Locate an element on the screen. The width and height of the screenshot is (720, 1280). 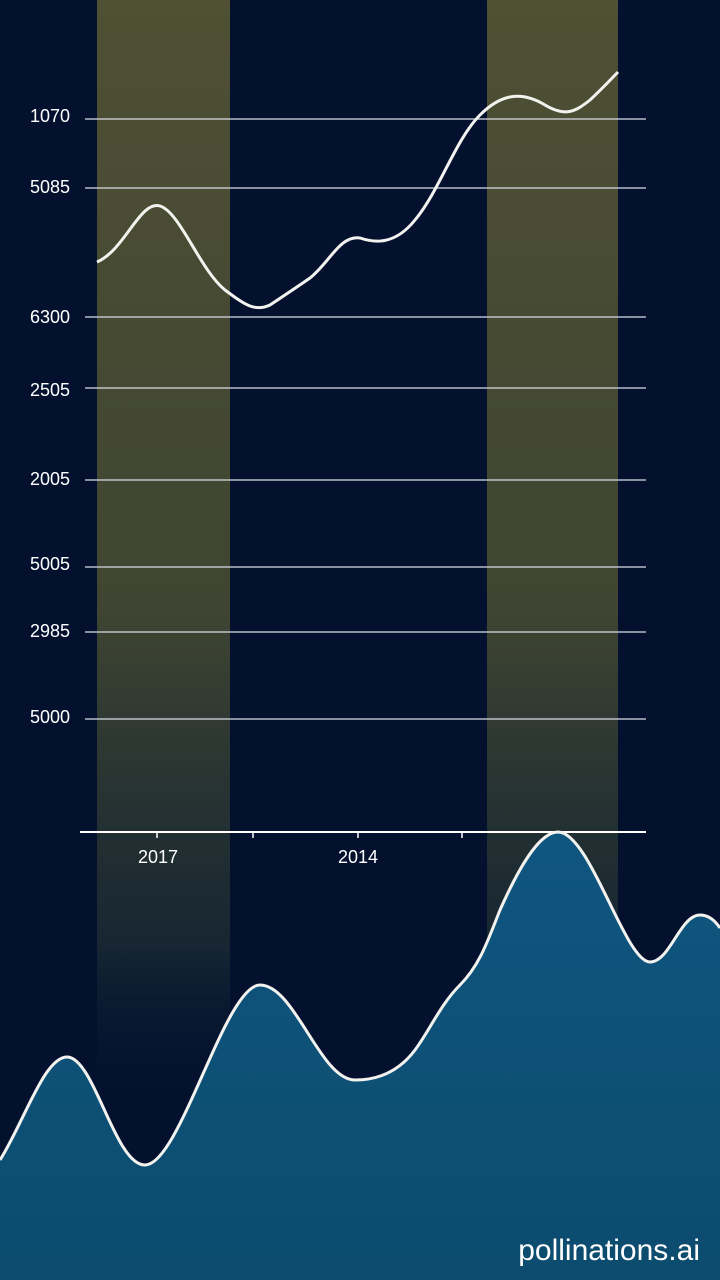
y-tick-label: 6300 is located at coordinates (50, 317).